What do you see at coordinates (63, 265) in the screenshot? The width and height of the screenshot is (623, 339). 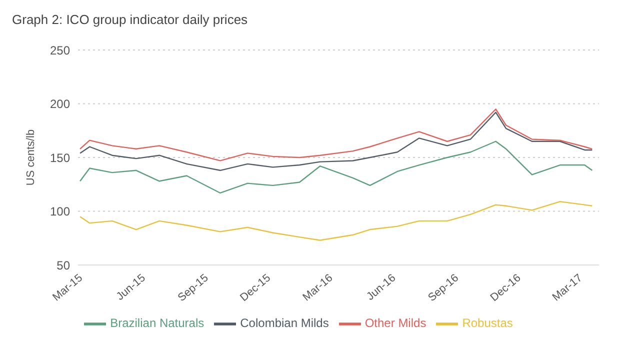 I see `y-tick-label: 50` at bounding box center [63, 265].